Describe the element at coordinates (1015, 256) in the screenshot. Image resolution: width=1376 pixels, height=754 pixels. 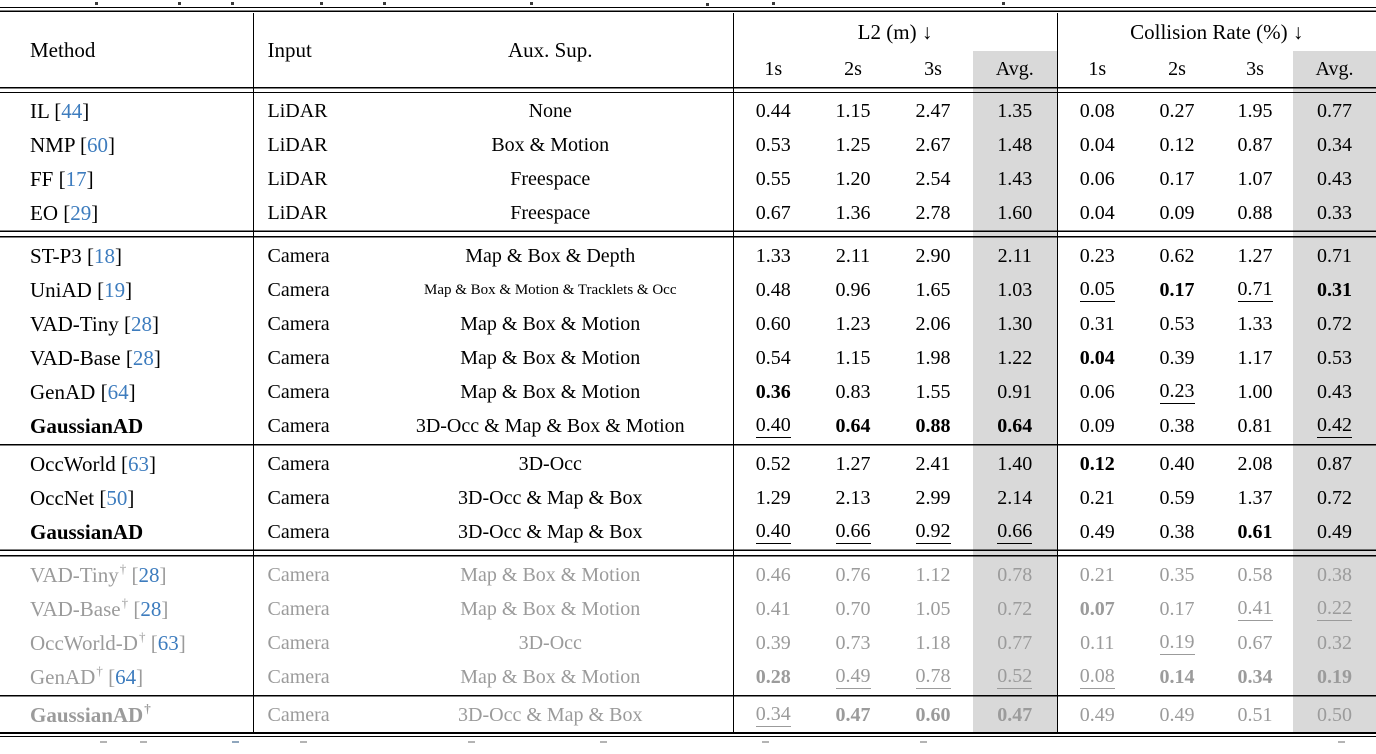
I see `cell-value: 2.11` at that location.